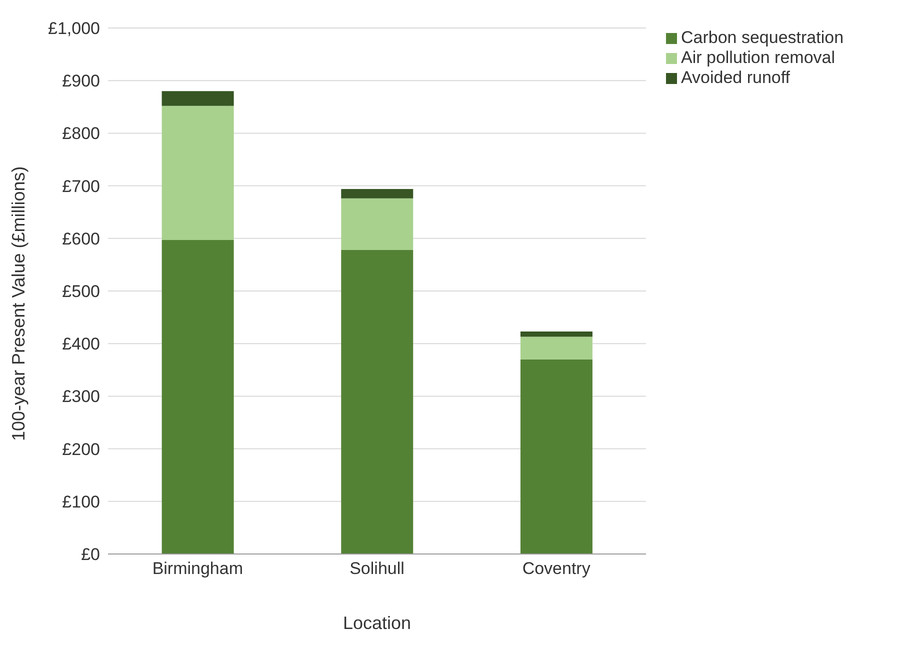 This screenshot has height=662, width=914. What do you see at coordinates (81, 449) in the screenshot?
I see `y-tick-label: £200` at bounding box center [81, 449].